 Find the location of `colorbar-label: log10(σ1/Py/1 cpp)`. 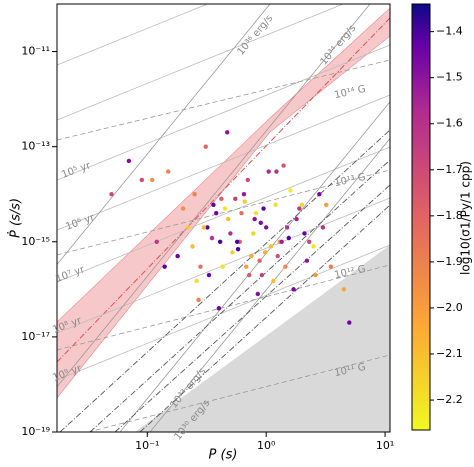

colorbar-label: log10(σ1/Py/1 cpp) is located at coordinates (466, 218).